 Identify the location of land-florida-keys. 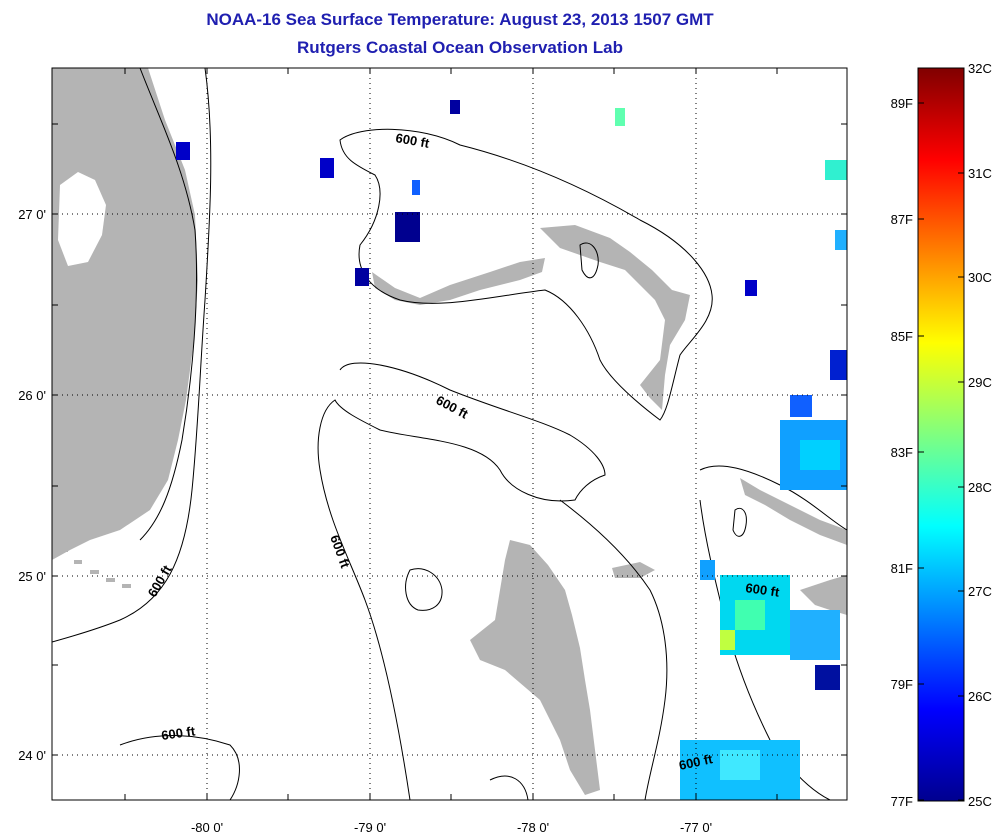
(95, 568).